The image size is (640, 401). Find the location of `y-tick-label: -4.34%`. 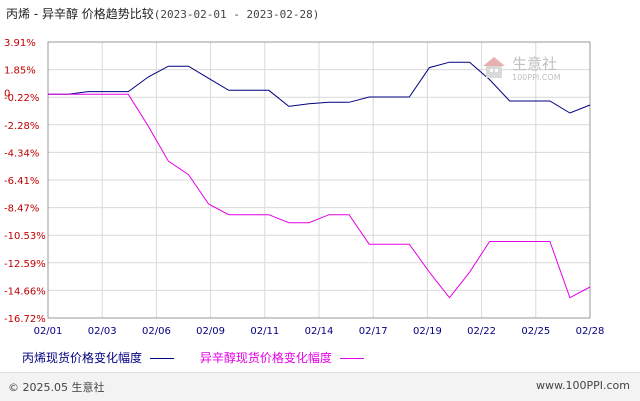

y-tick-label: -4.34% is located at coordinates (21, 153).